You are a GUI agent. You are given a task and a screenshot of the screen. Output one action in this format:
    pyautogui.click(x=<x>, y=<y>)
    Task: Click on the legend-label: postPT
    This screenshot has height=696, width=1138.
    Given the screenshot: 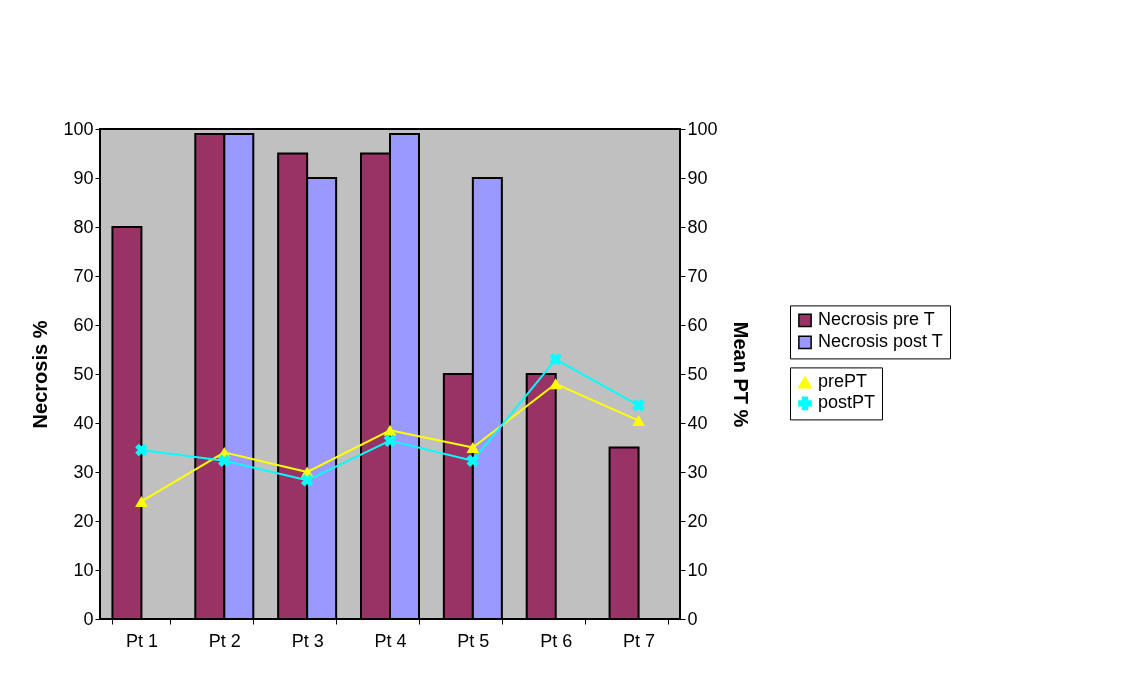 What is the action you would take?
    pyautogui.click(x=847, y=402)
    